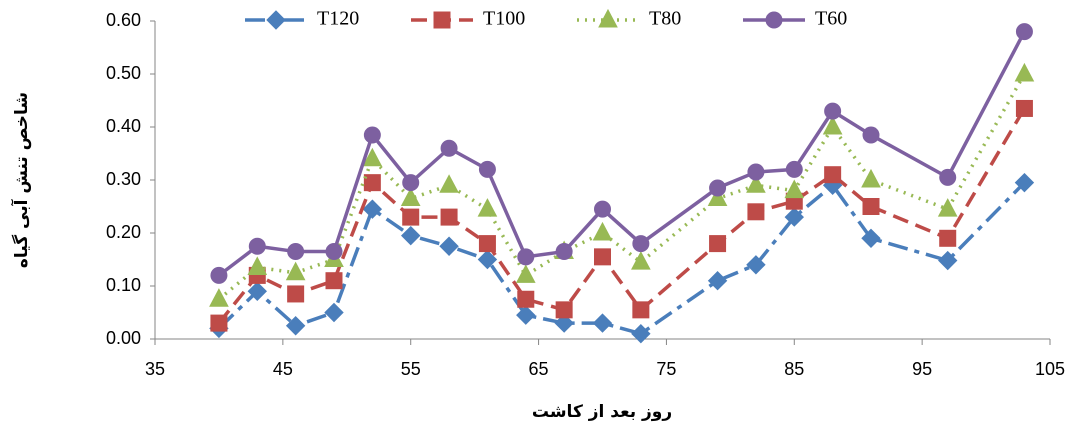 This screenshot has height=434, width=1081. I want to click on x-tick-label: 105, so click(1050, 369).